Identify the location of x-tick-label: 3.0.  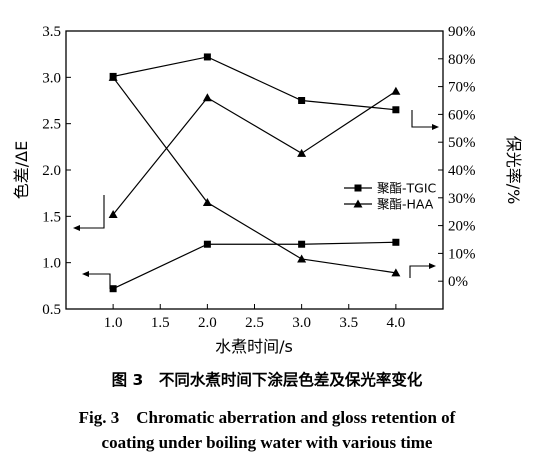
(301, 323).